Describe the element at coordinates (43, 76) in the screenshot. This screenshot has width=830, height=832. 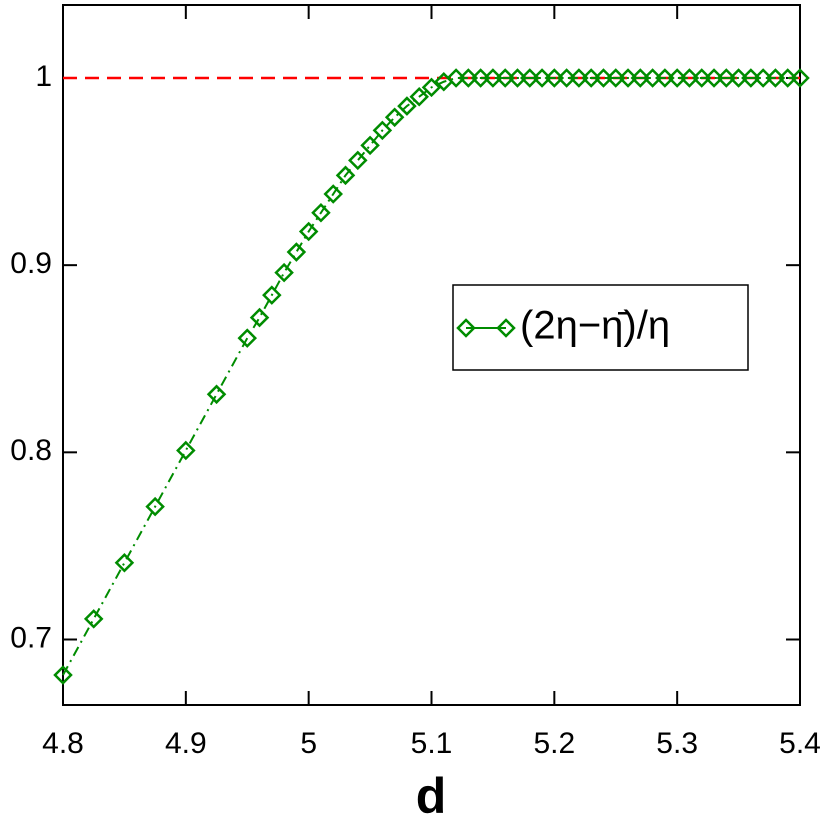
I see `y-tick-label: 1` at that location.